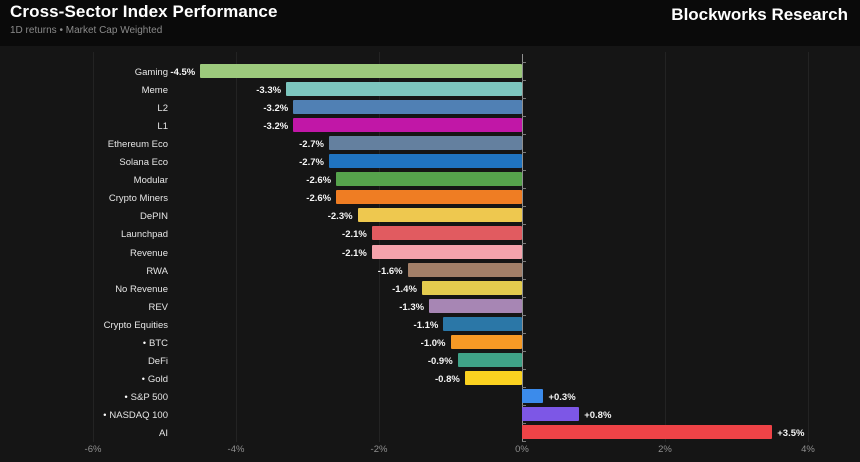 This screenshot has height=462, width=860. I want to click on chart-row: RWA -1.6%, so click(430, 271).